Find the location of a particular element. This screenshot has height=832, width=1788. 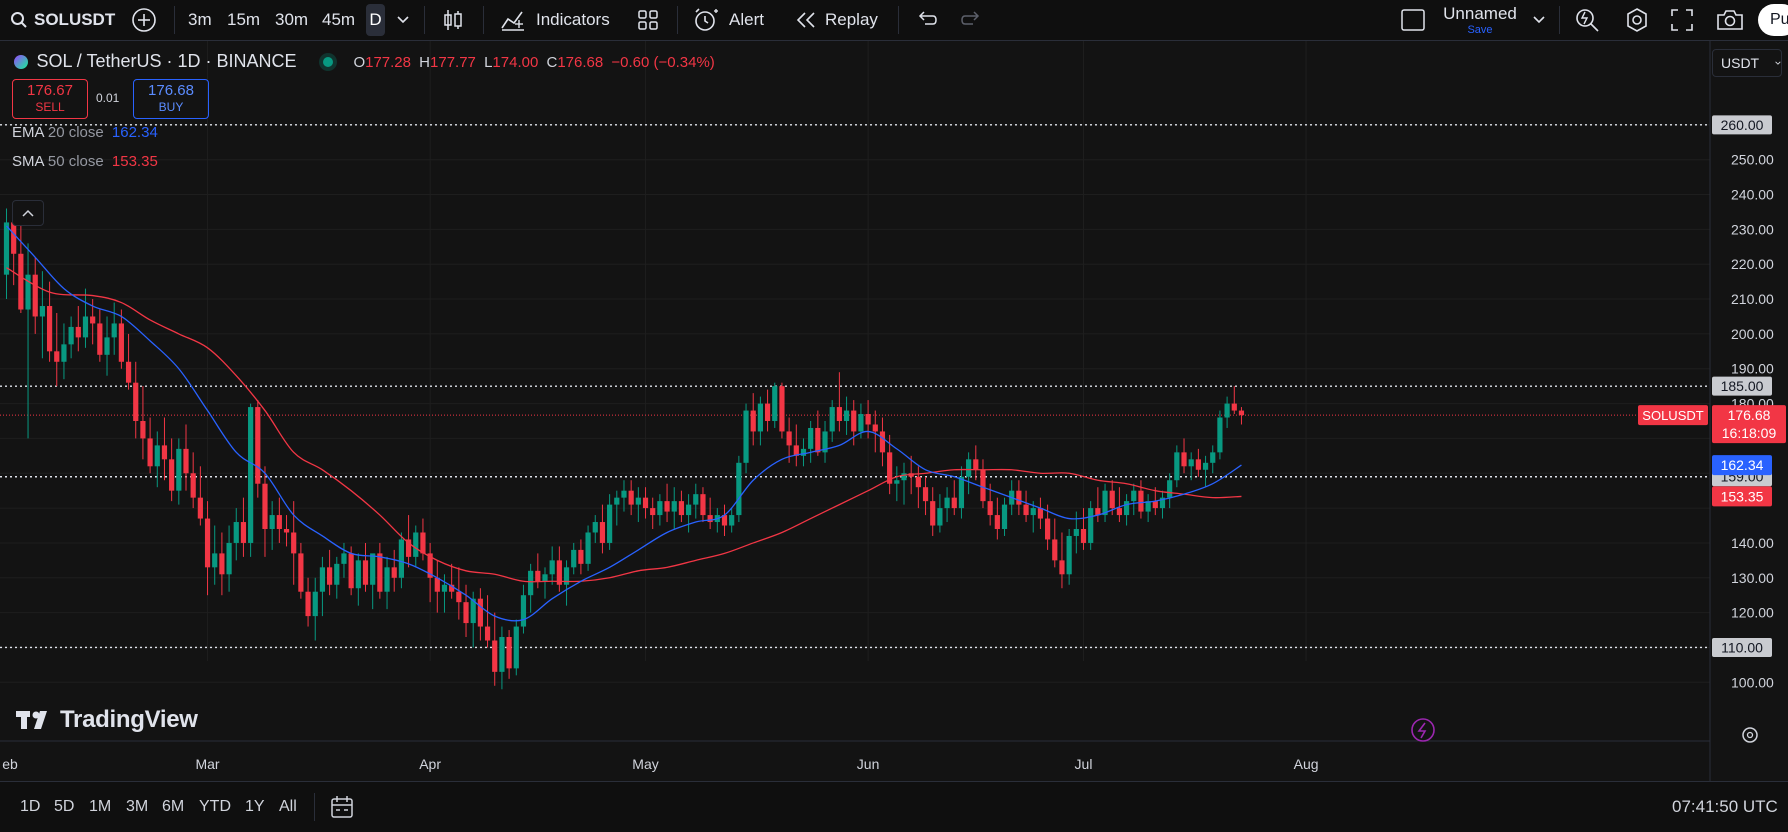

interval-15m: 15m is located at coordinates (244, 19).